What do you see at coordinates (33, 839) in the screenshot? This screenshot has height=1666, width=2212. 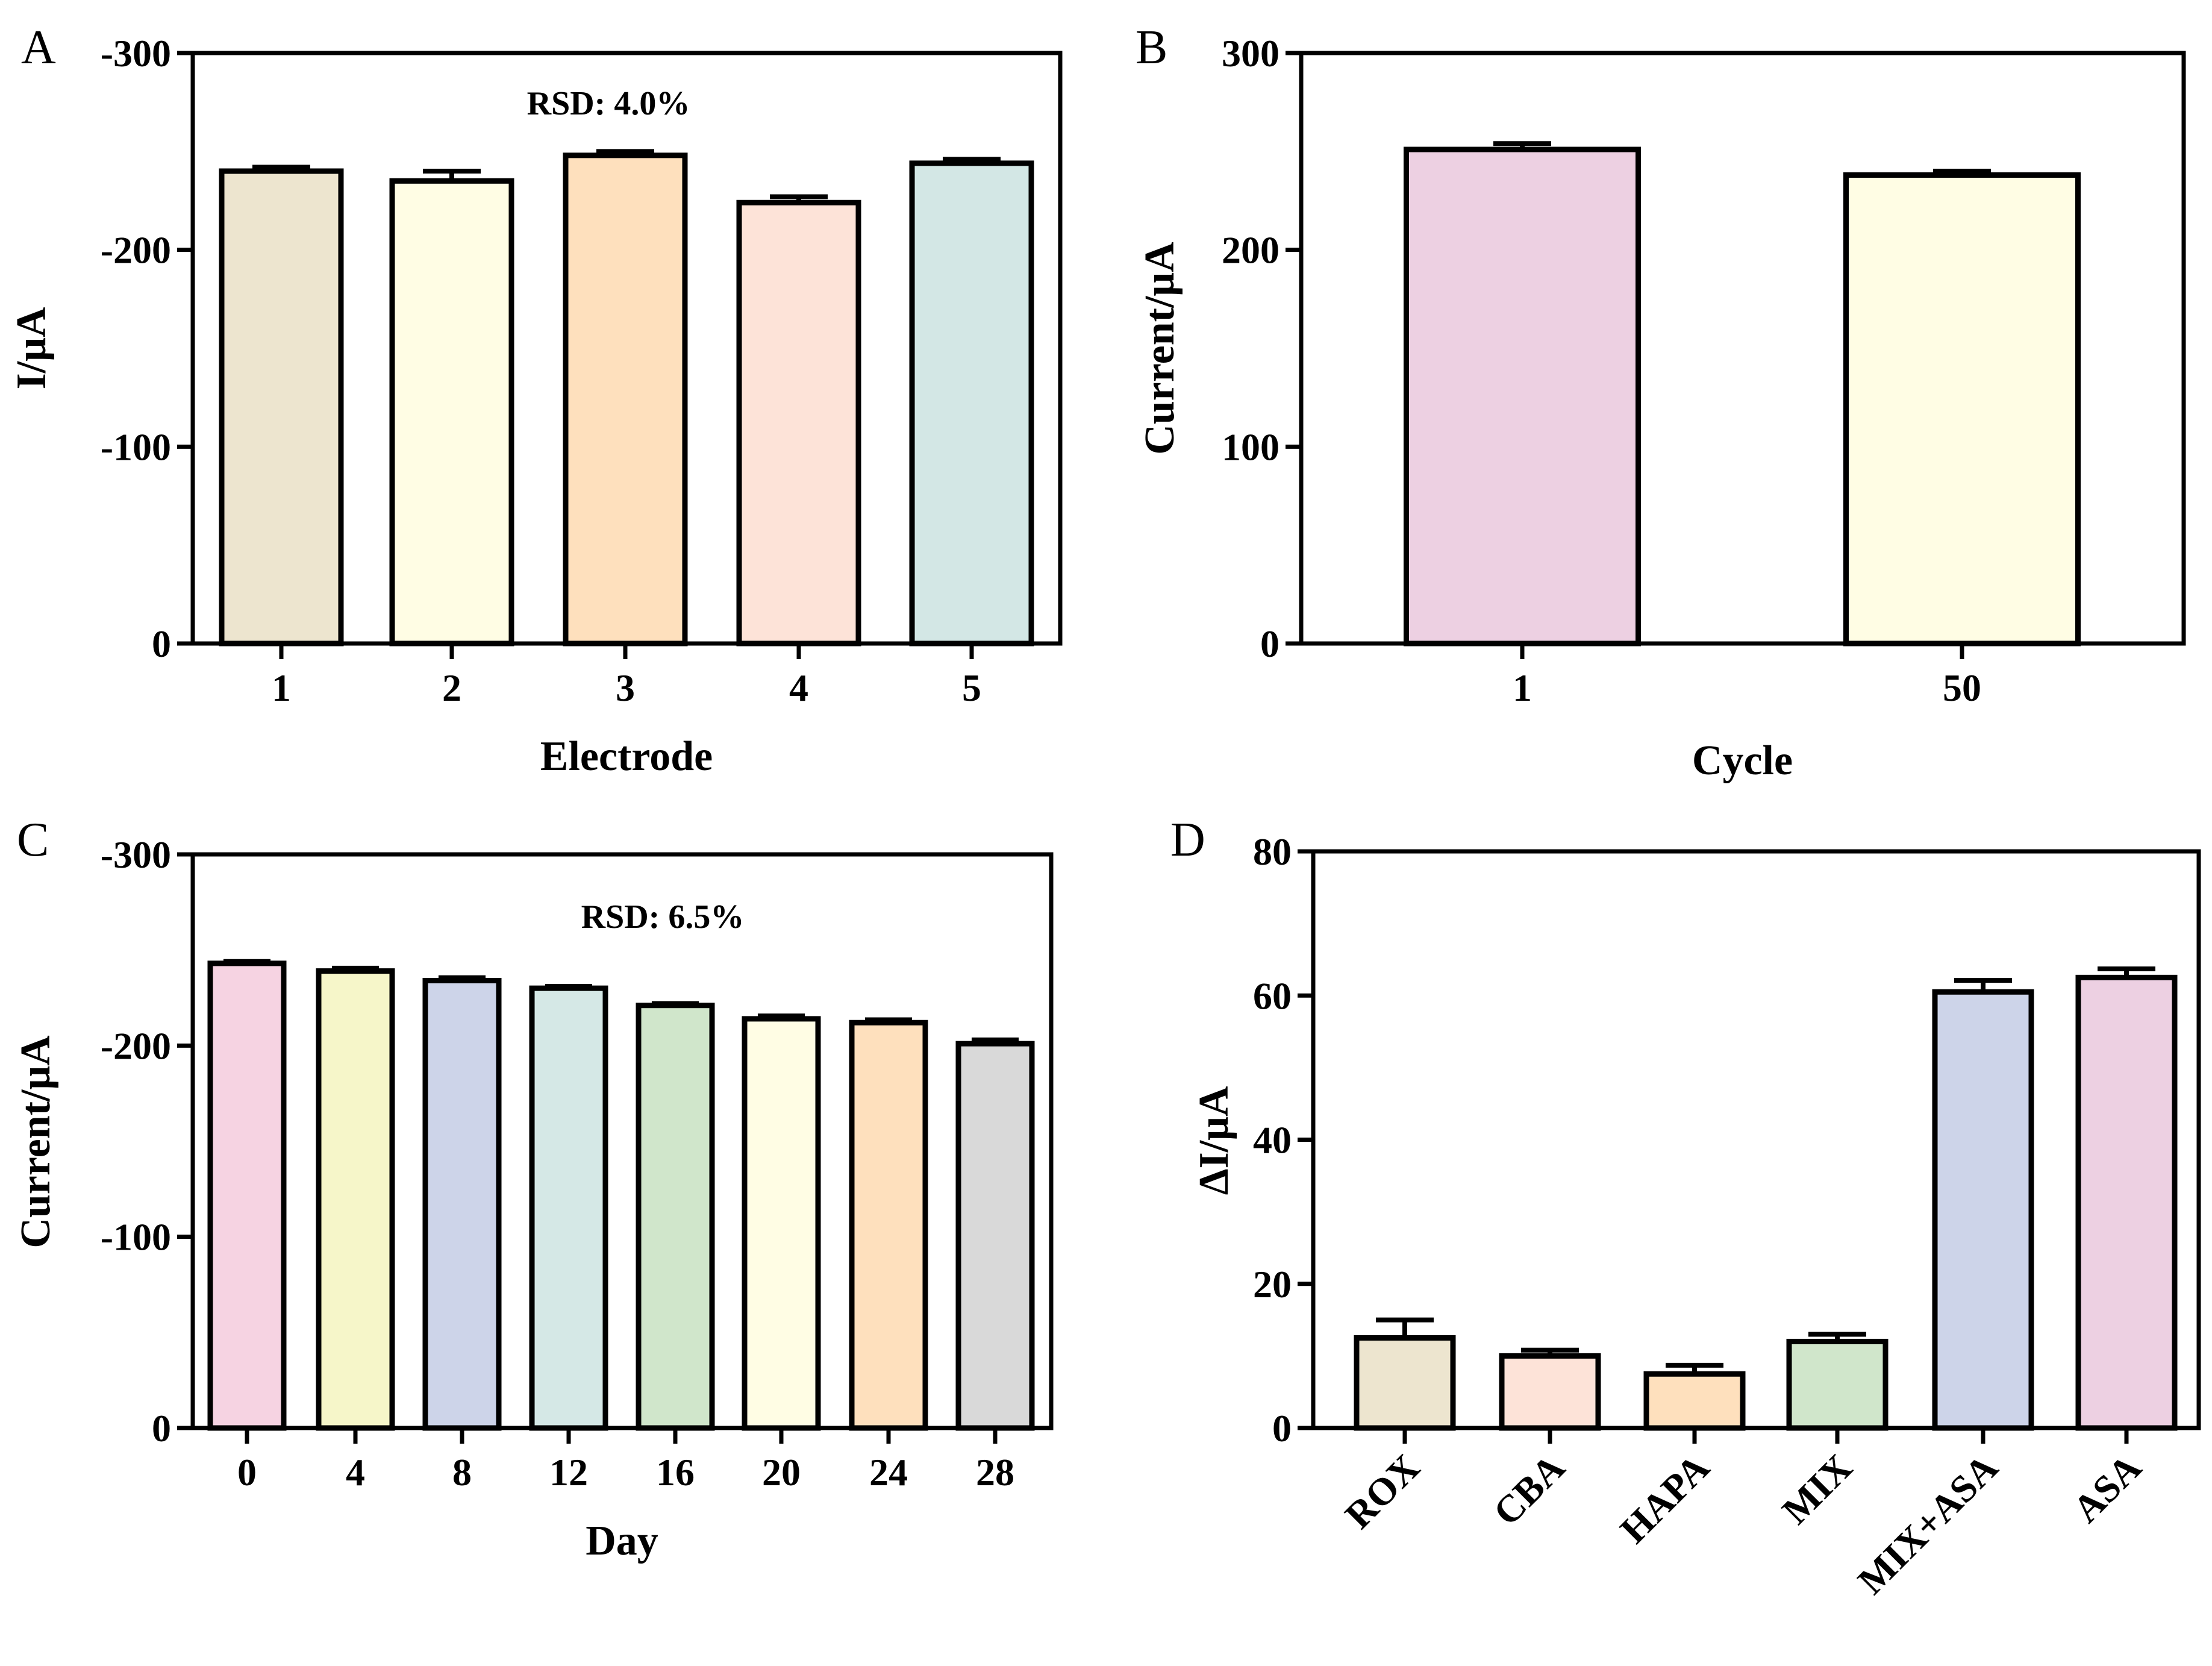 I see `panel-letter: C` at bounding box center [33, 839].